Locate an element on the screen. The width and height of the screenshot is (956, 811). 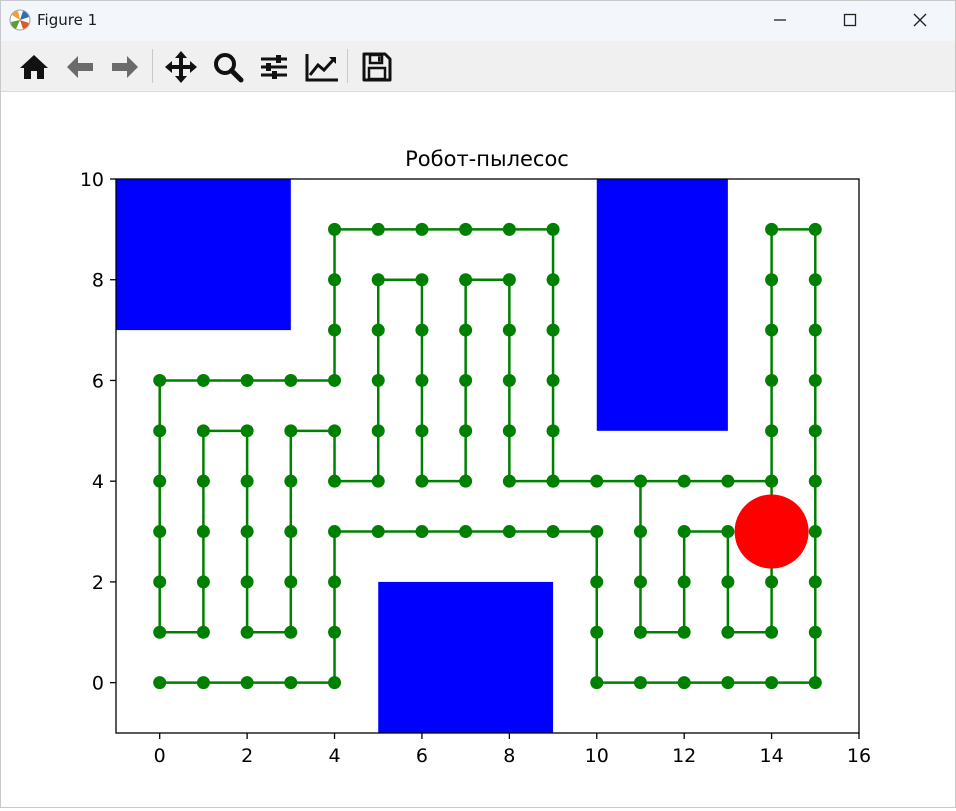
robot-marker is located at coordinates (771, 531).